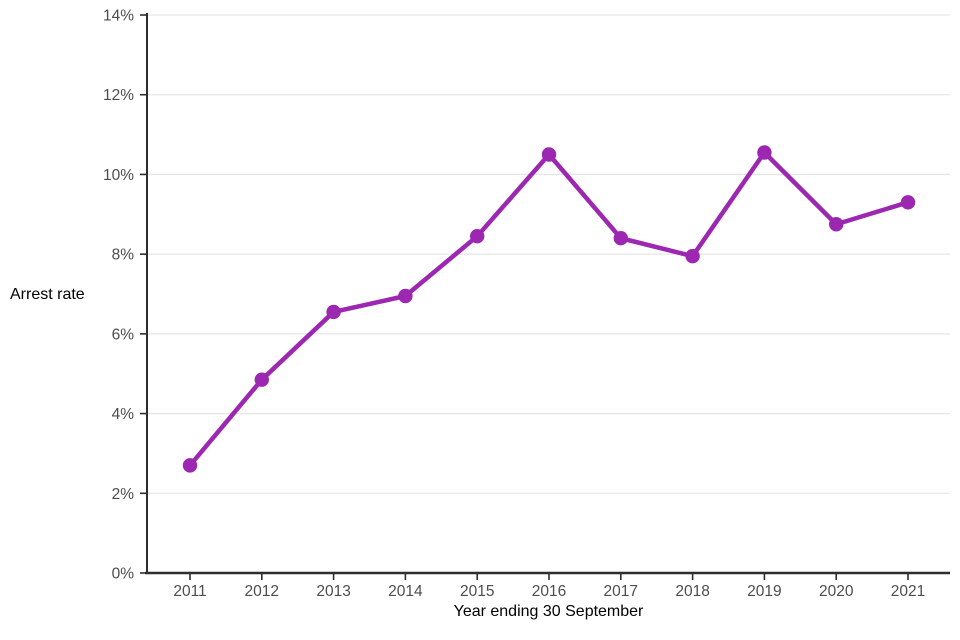 The image size is (960, 640). I want to click on x-tick-label: 2021, so click(908, 591).